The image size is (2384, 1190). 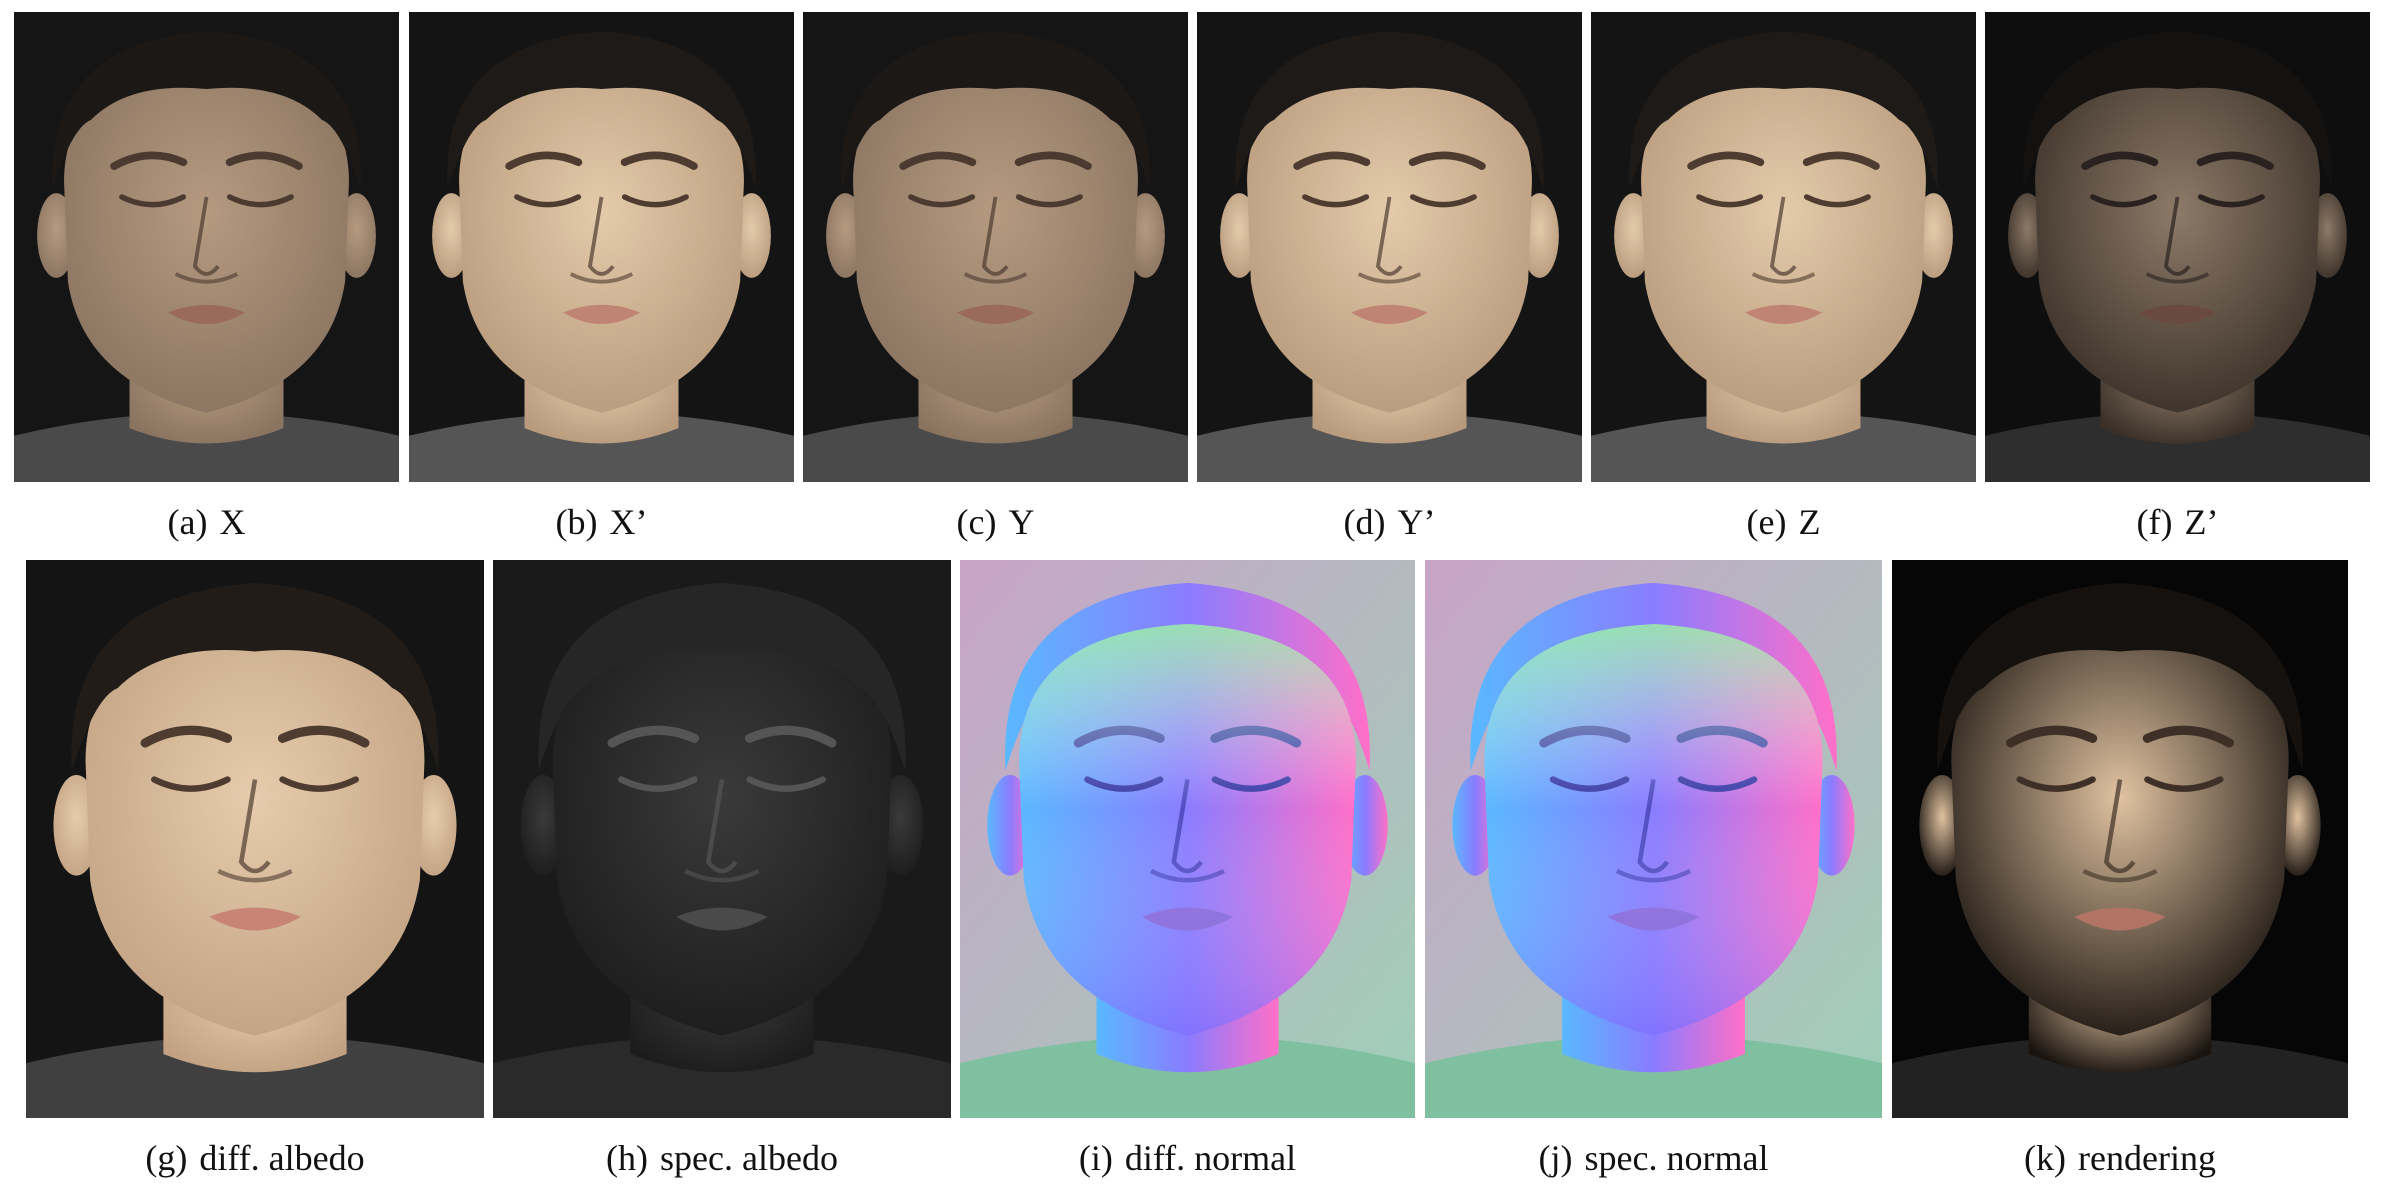 I want to click on panel-d-image, so click(x=1389, y=247).